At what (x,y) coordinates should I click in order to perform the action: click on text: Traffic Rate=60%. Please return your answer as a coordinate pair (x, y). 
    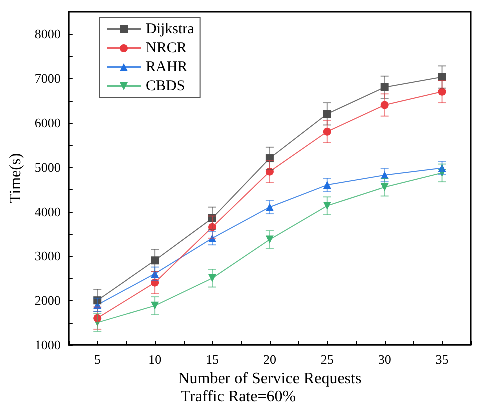
    Looking at the image, I should click on (238, 397).